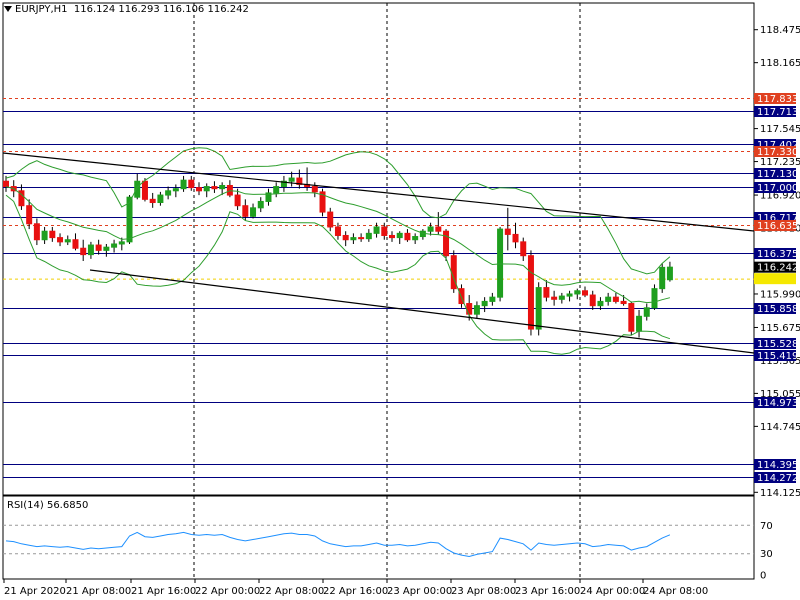  I want to click on x-tick-label: 24 Apr 08:00, so click(675, 591).